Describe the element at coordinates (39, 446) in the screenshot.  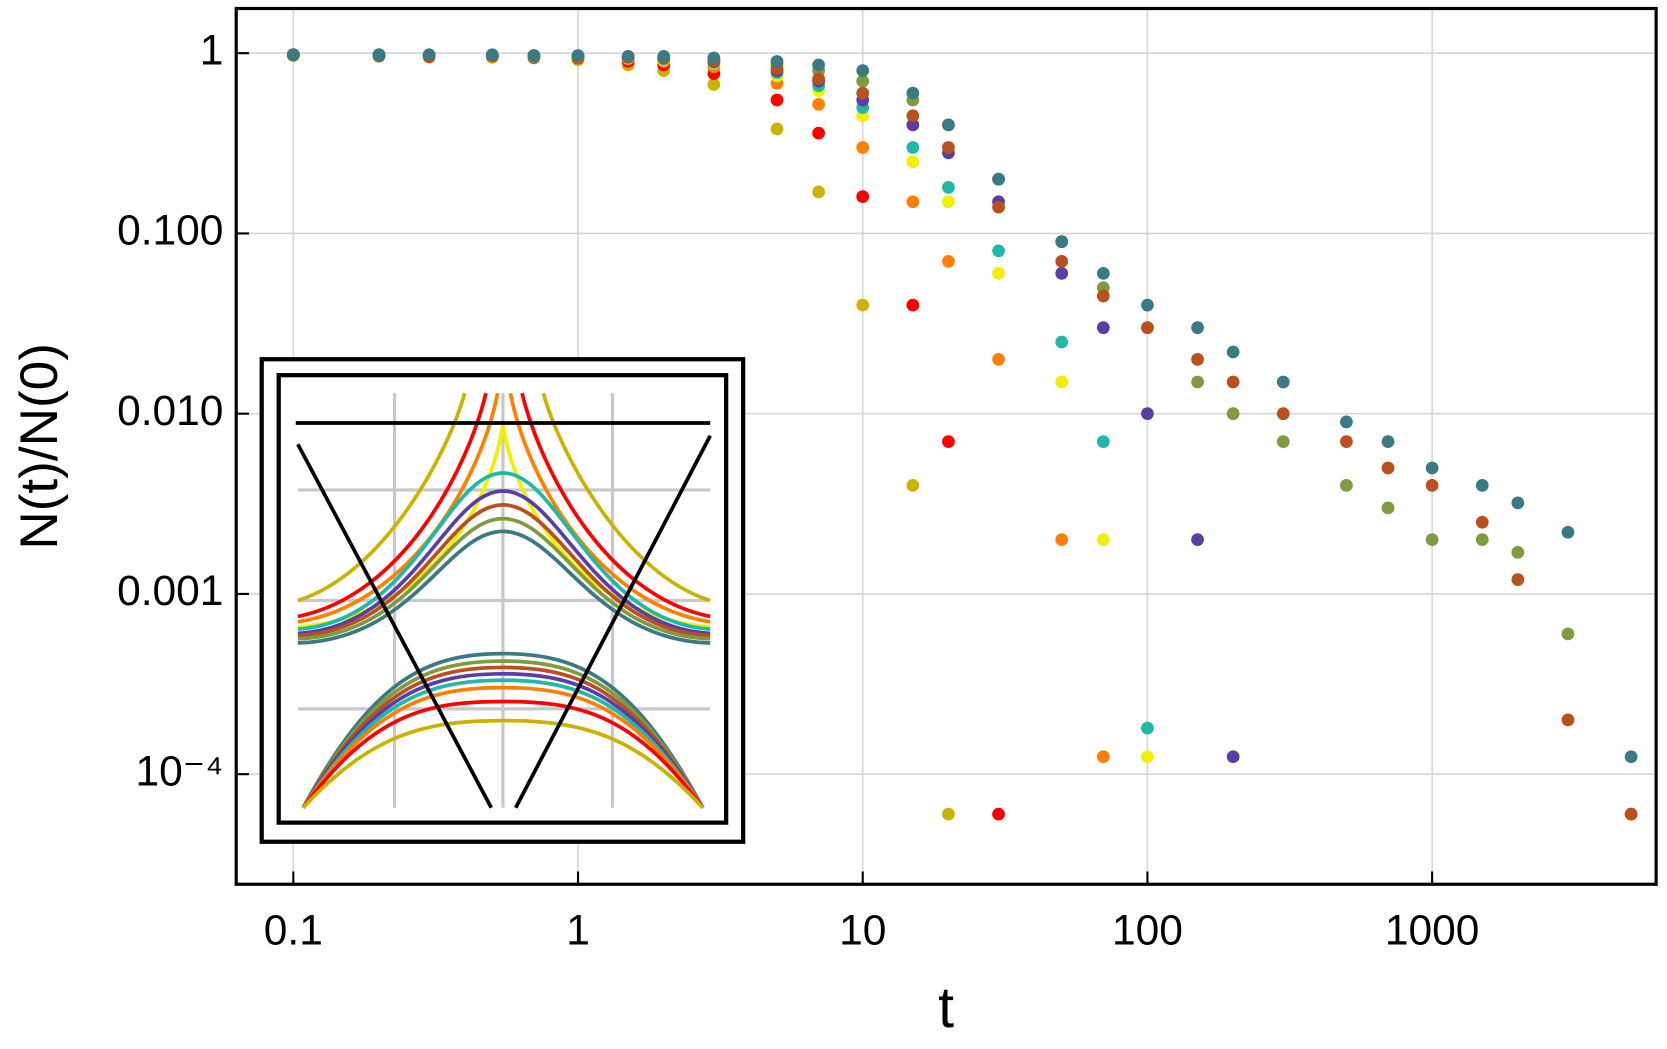
I see `y-axis-label: N(t)/N(0)` at that location.